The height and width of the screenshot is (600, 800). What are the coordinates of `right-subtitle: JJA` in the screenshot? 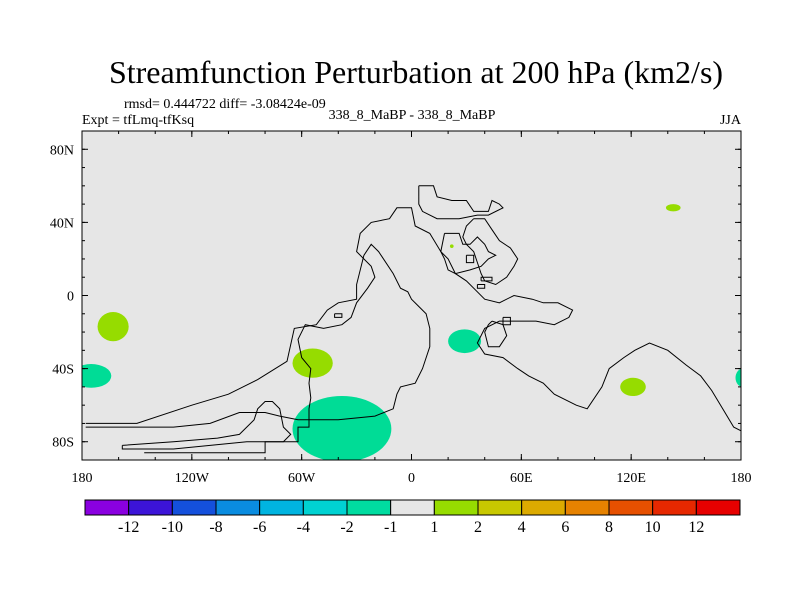 It's located at (731, 120).